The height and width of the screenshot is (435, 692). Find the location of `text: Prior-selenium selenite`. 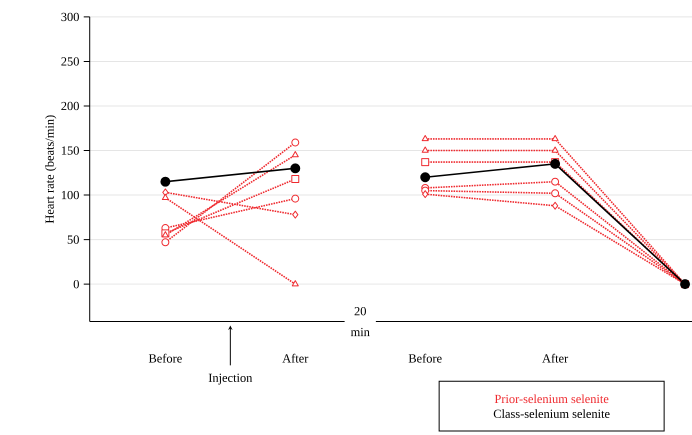

text: Prior-selenium selenite is located at coordinates (551, 399).